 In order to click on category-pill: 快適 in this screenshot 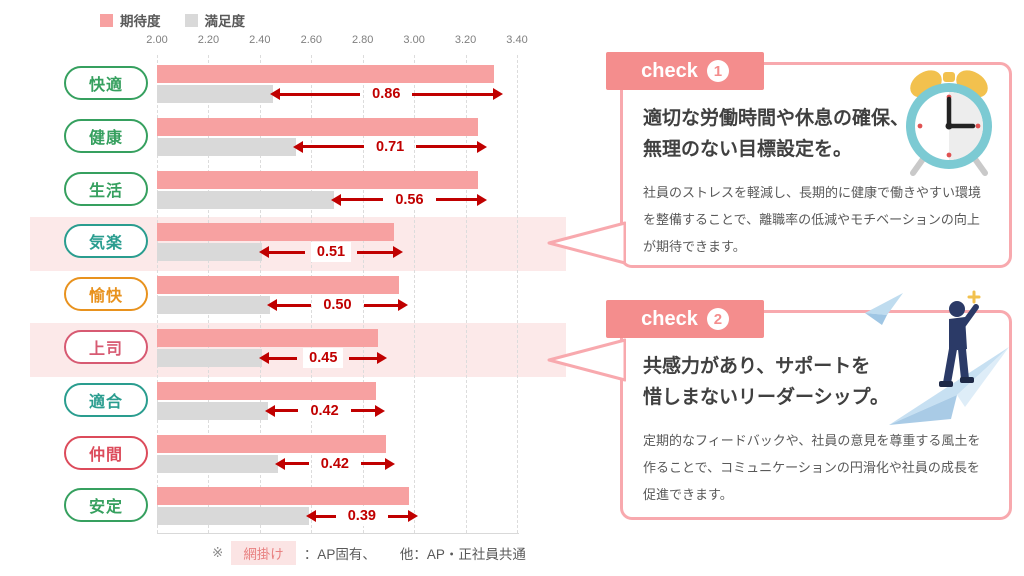, I will do `click(106, 83)`.